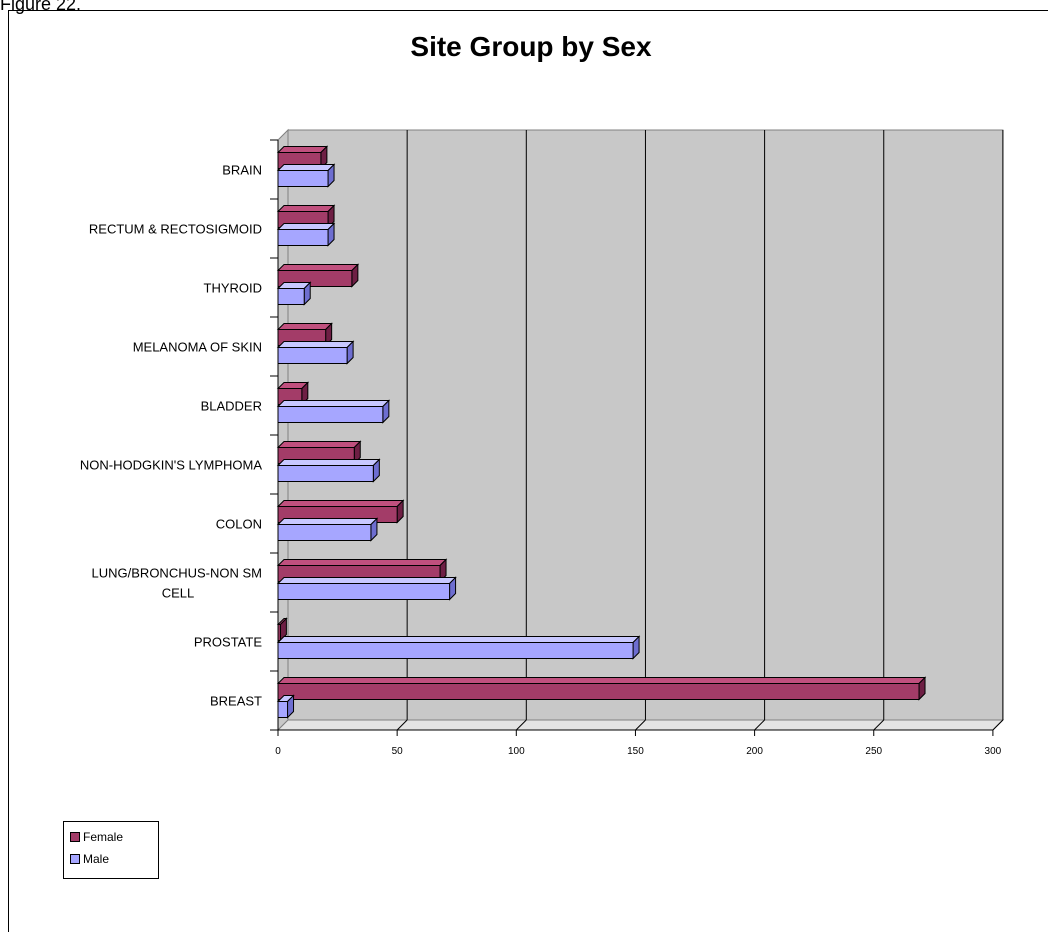  I want to click on bar-female-5-top, so click(319, 444).